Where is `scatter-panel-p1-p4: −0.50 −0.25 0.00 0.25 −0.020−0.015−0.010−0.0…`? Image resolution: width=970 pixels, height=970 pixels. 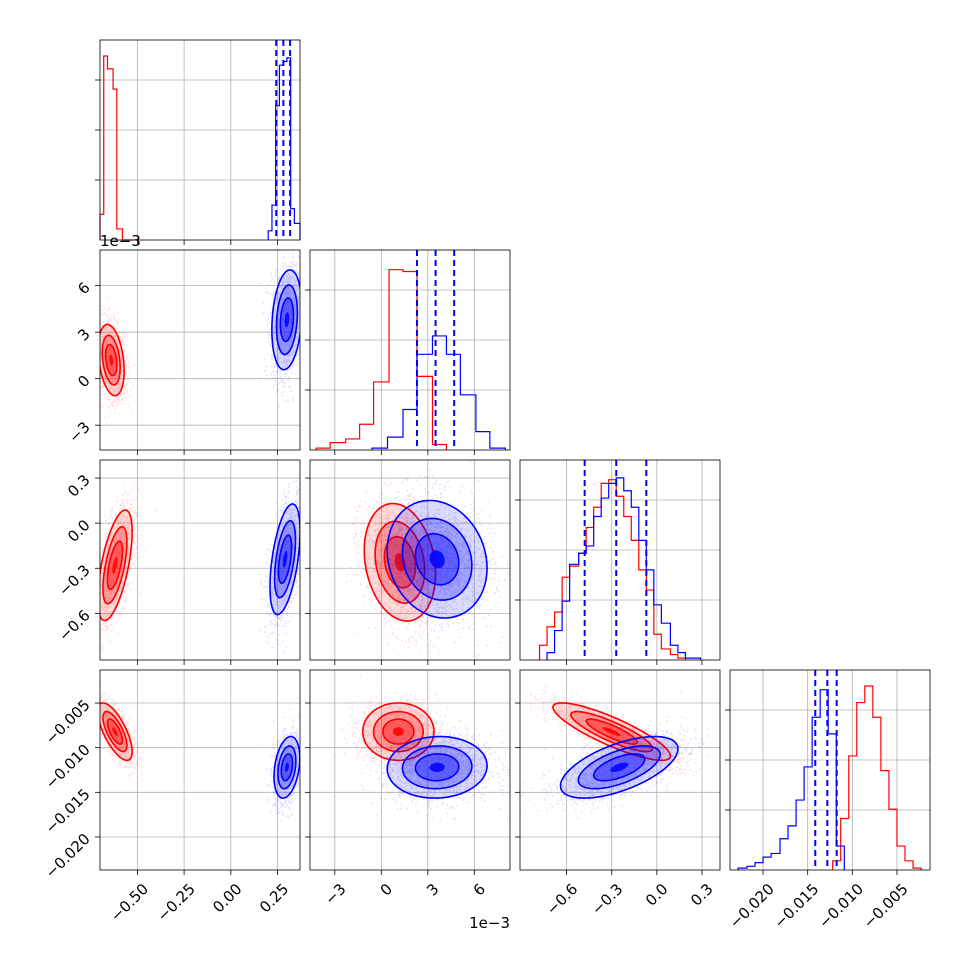 scatter-panel-p1-p4: −0.50 −0.25 0.00 0.25 −0.020−0.015−0.010−0.0… is located at coordinates (171, 797).